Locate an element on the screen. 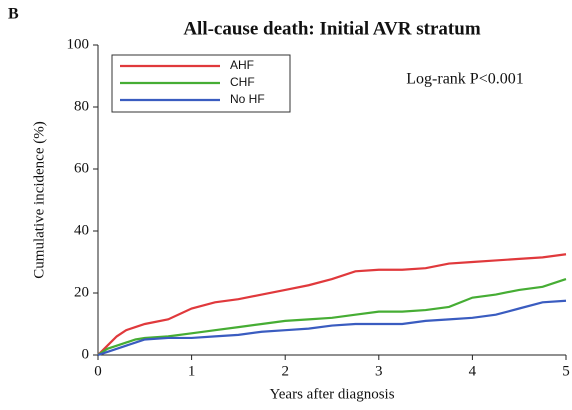  chart-title: All-cause death: Initial AVR stratum is located at coordinates (331, 28).